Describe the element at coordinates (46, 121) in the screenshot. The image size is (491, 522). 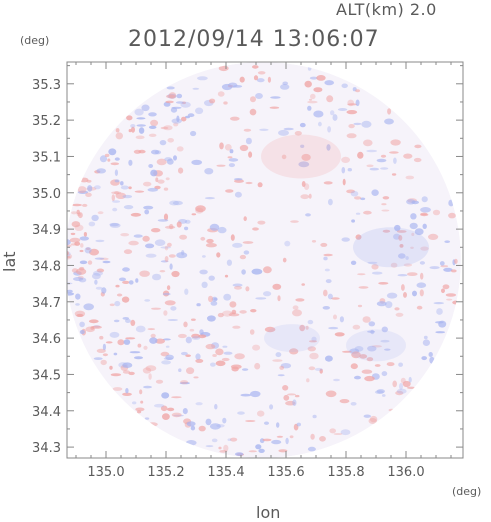
I see `y-tick-label: 35.2` at that location.